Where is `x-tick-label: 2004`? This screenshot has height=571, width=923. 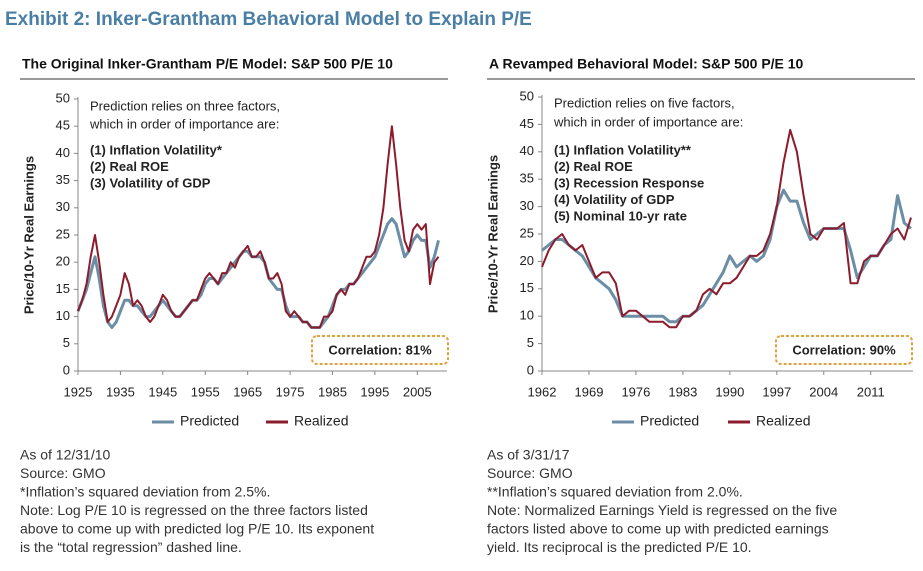 x-tick-label: 2004 is located at coordinates (823, 391).